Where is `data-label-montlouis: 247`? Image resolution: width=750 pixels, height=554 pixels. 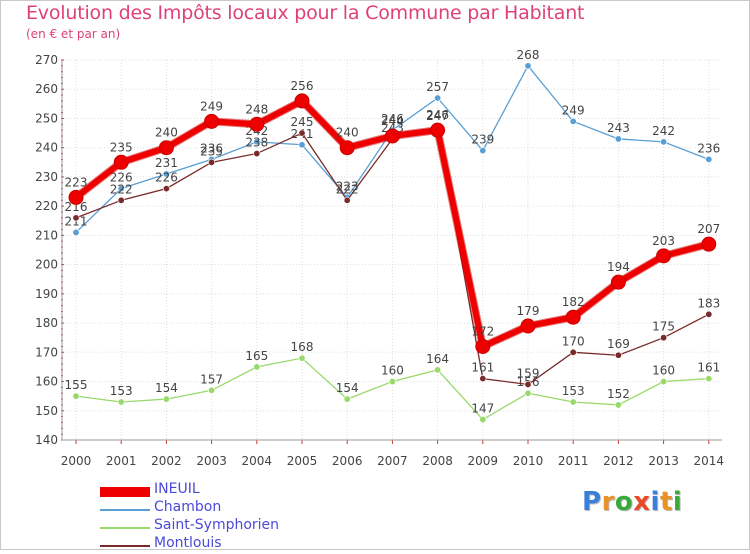
data-label-montlouis: 247 is located at coordinates (437, 116).